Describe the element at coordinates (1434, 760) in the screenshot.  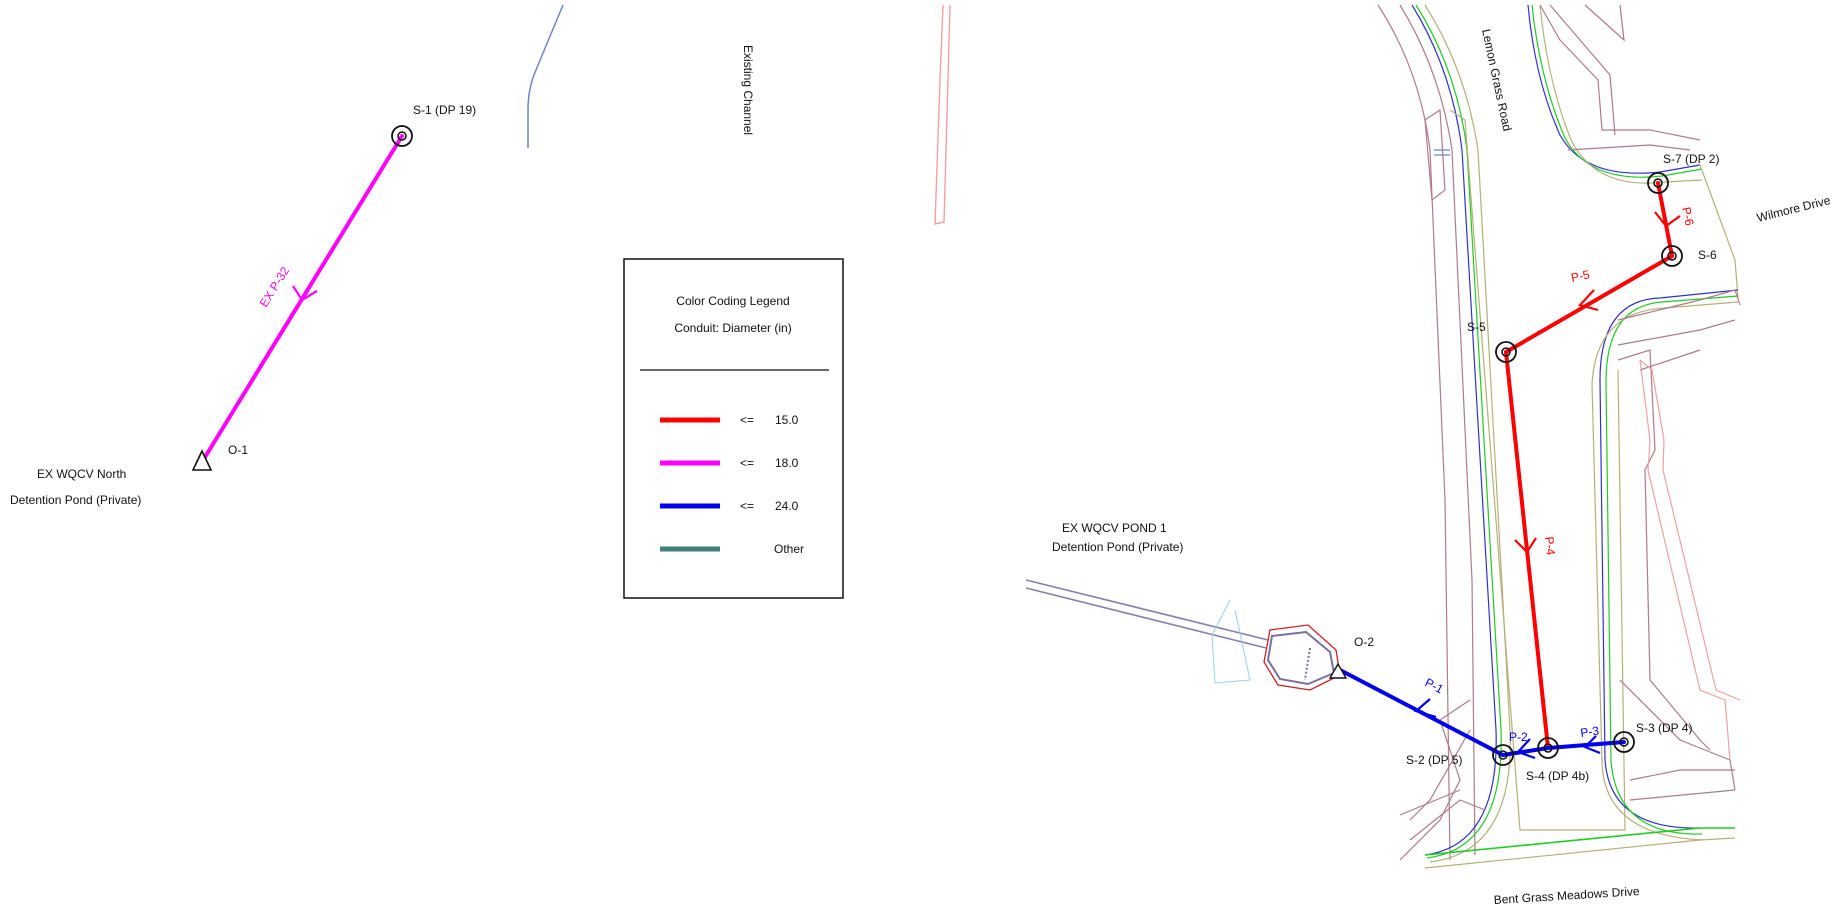
I see `label-s-2: S-2 (DP 5)` at that location.